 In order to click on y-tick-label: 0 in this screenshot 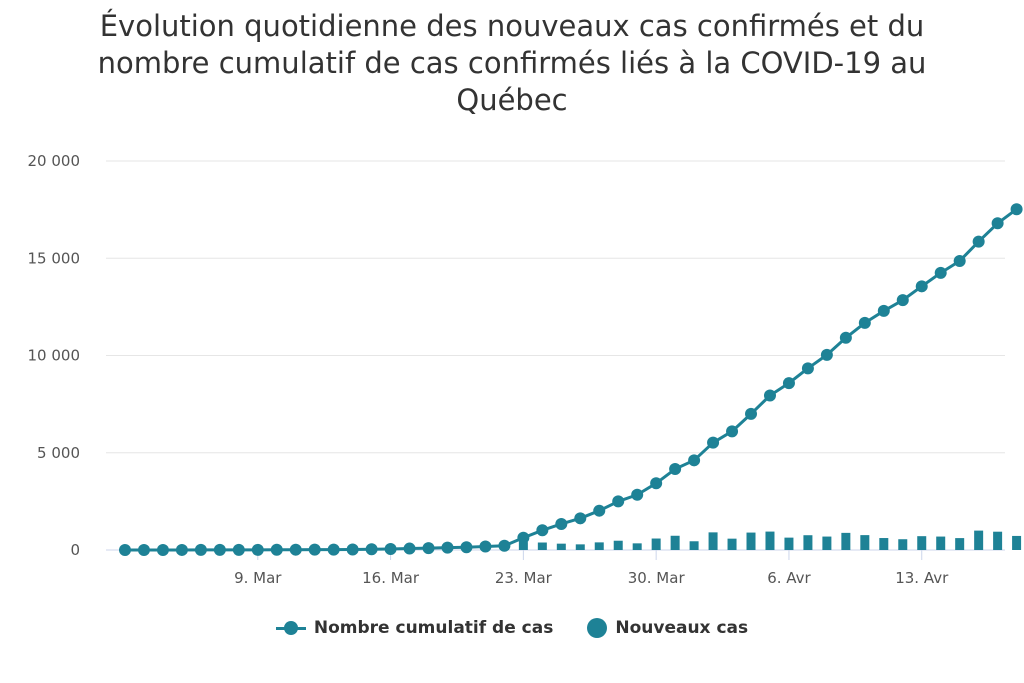, I will do `click(75, 550)`.